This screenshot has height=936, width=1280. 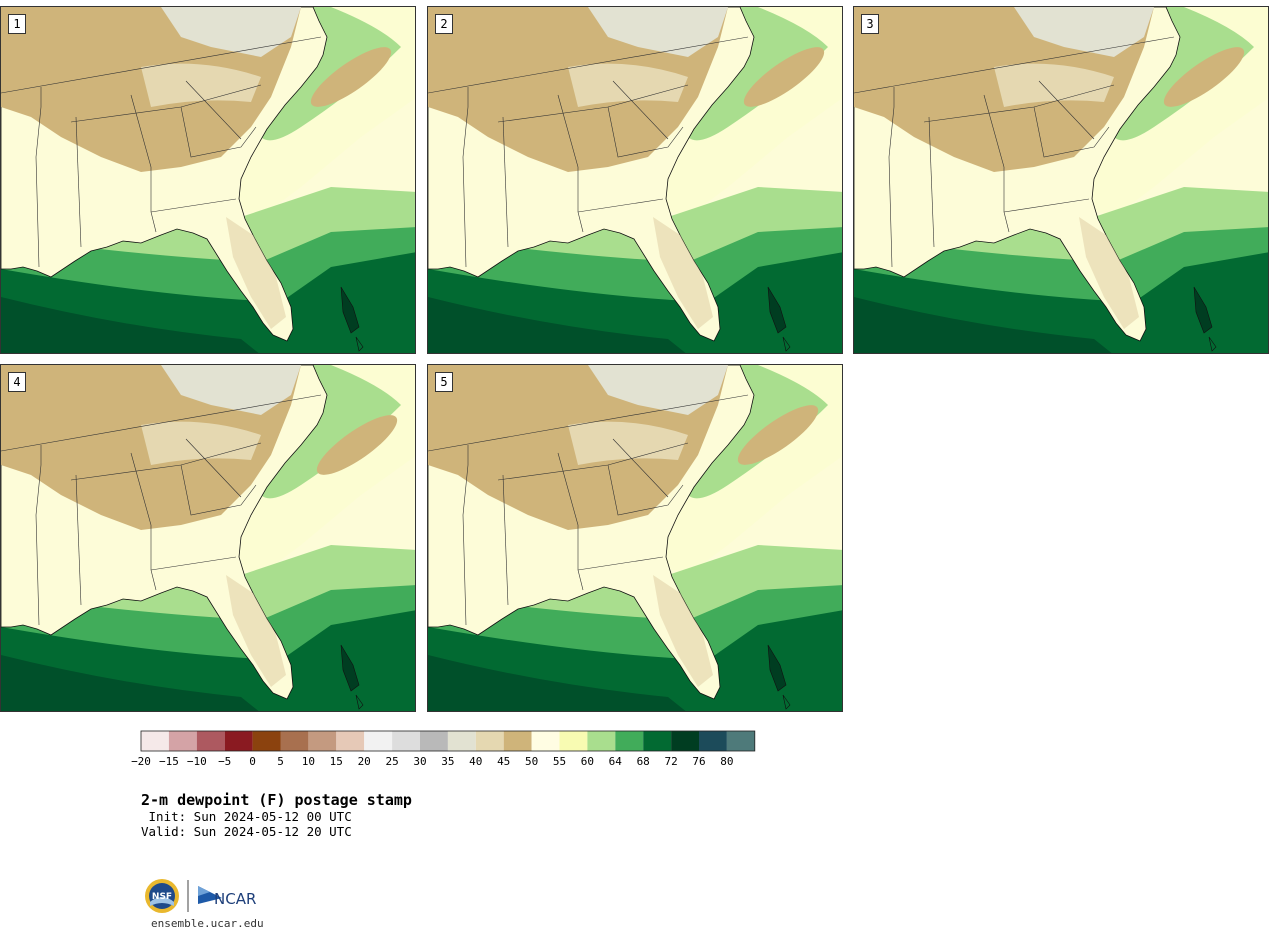 I want to click on colorbar-tick-label: −20, so click(x=141, y=761).